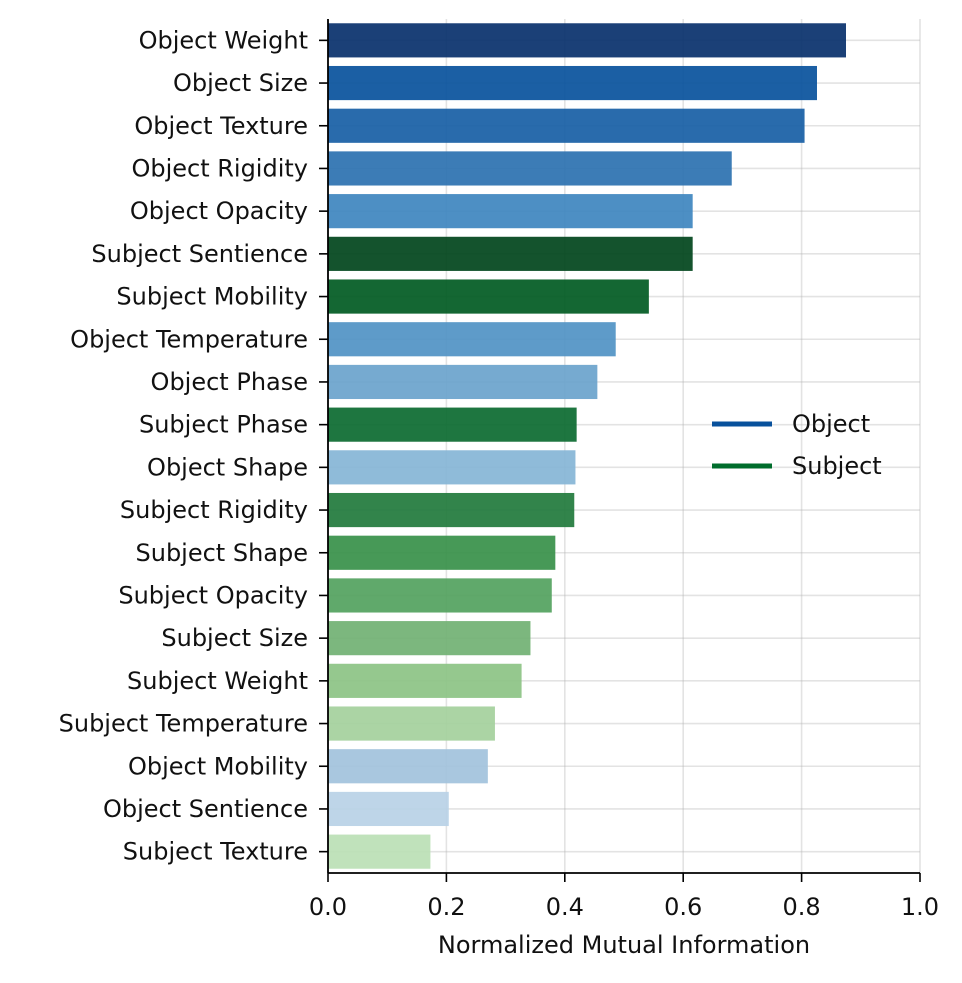 Image resolution: width=962 pixels, height=983 pixels. Describe the element at coordinates (565, 907) in the screenshot. I see `x-tick-label: 0.4` at that location.